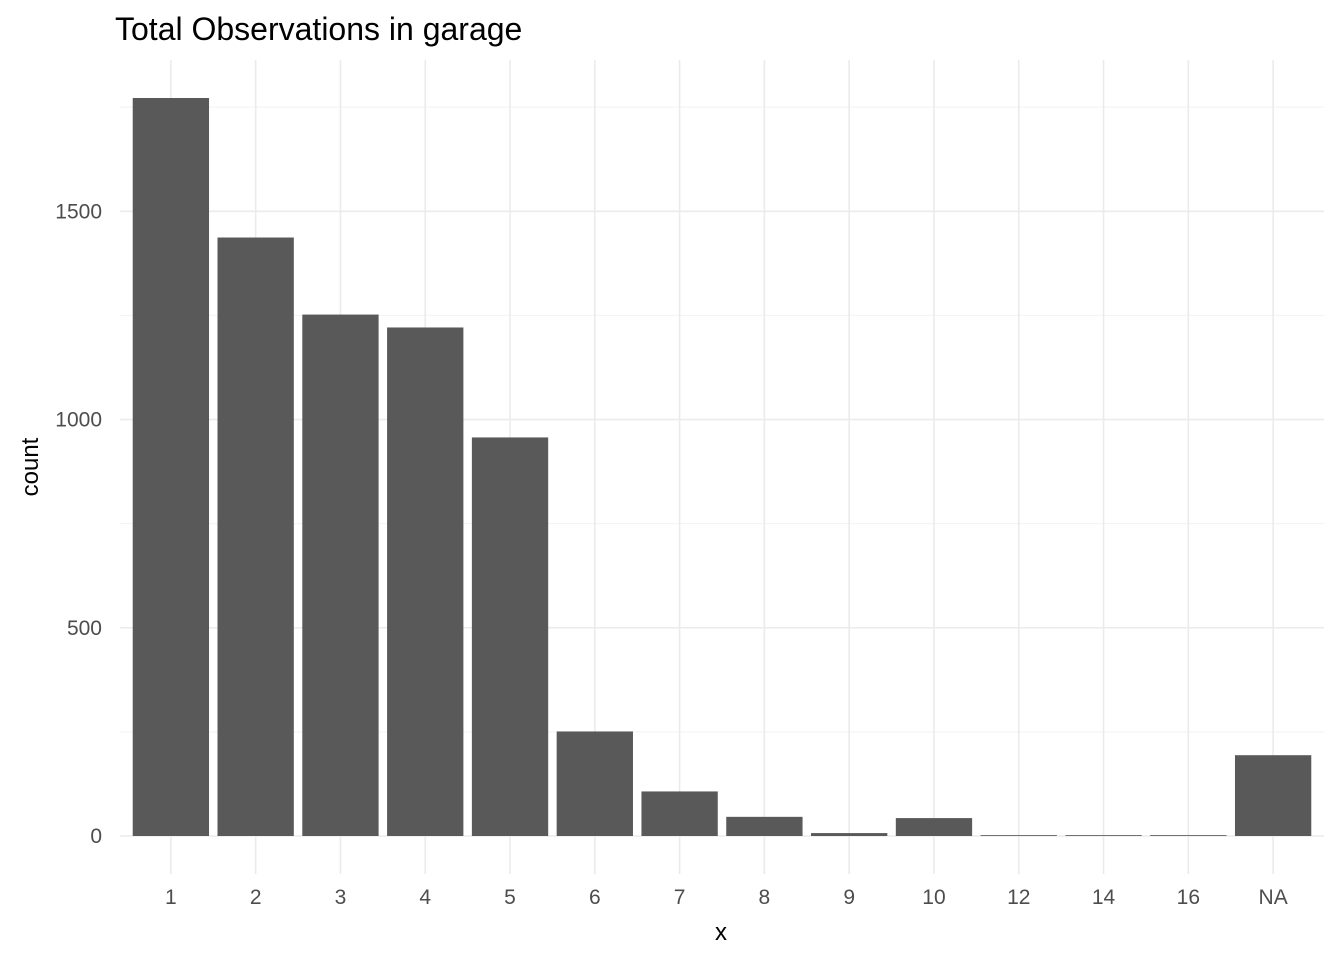  Describe the element at coordinates (171, 897) in the screenshot. I see `x-tick-label: 1` at that location.